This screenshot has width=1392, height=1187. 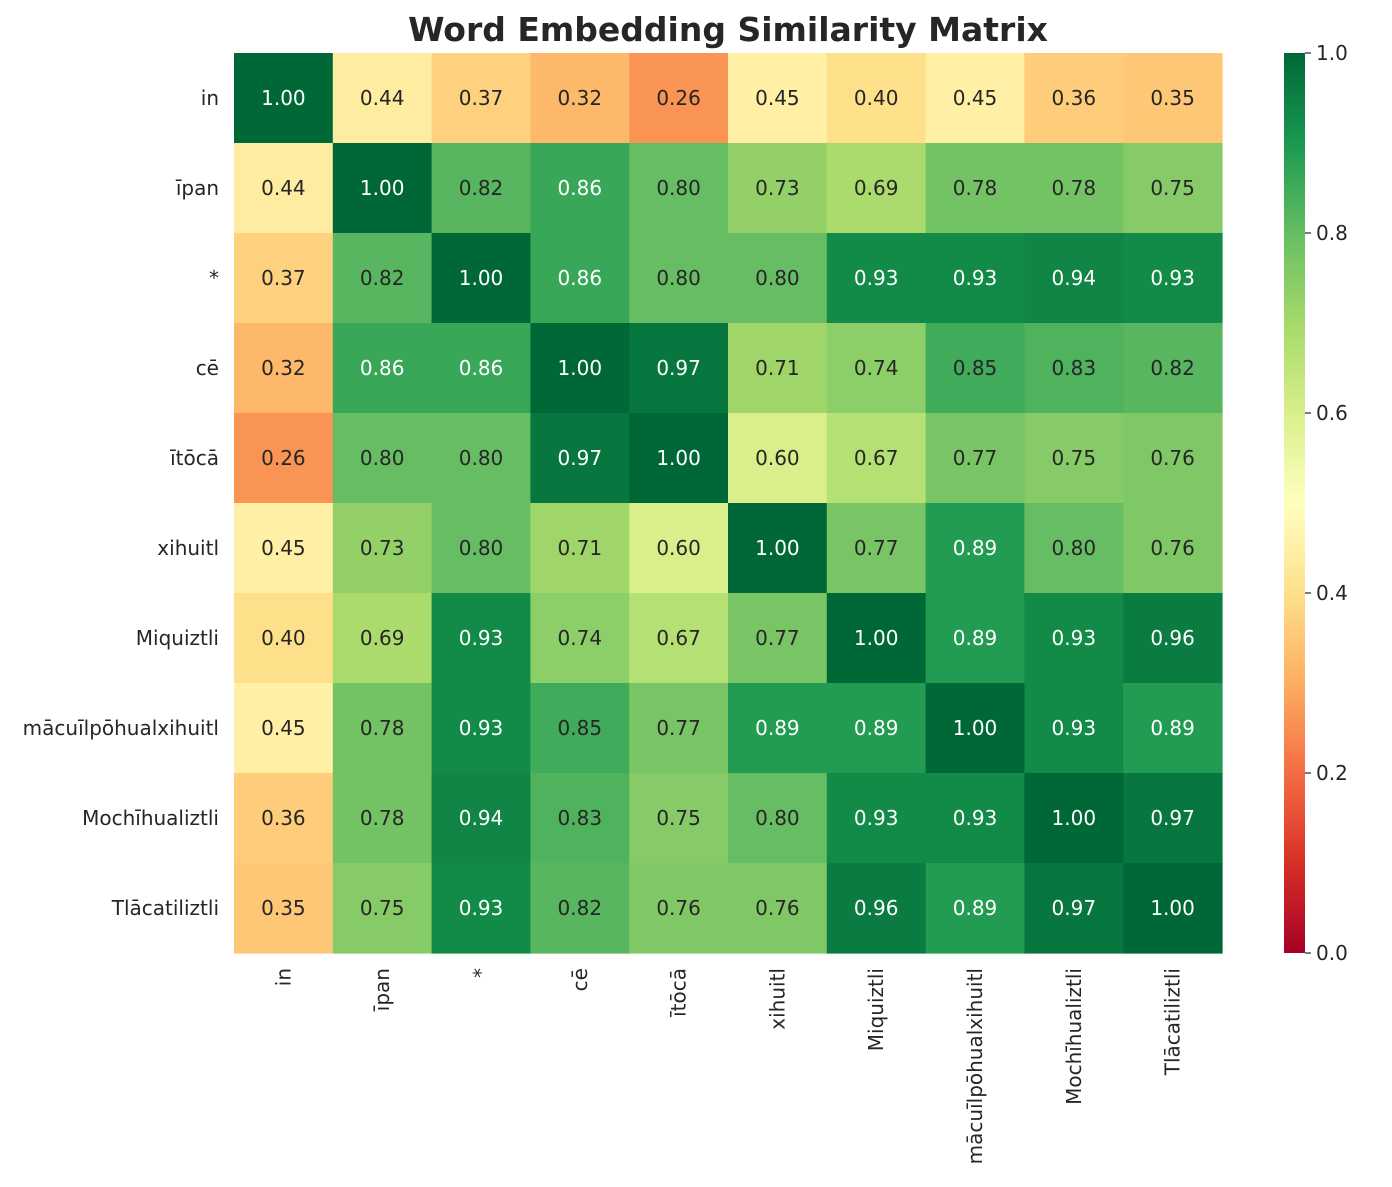 What do you see at coordinates (1332, 53) in the screenshot?
I see `colorbar-tick-label: 1.0` at bounding box center [1332, 53].